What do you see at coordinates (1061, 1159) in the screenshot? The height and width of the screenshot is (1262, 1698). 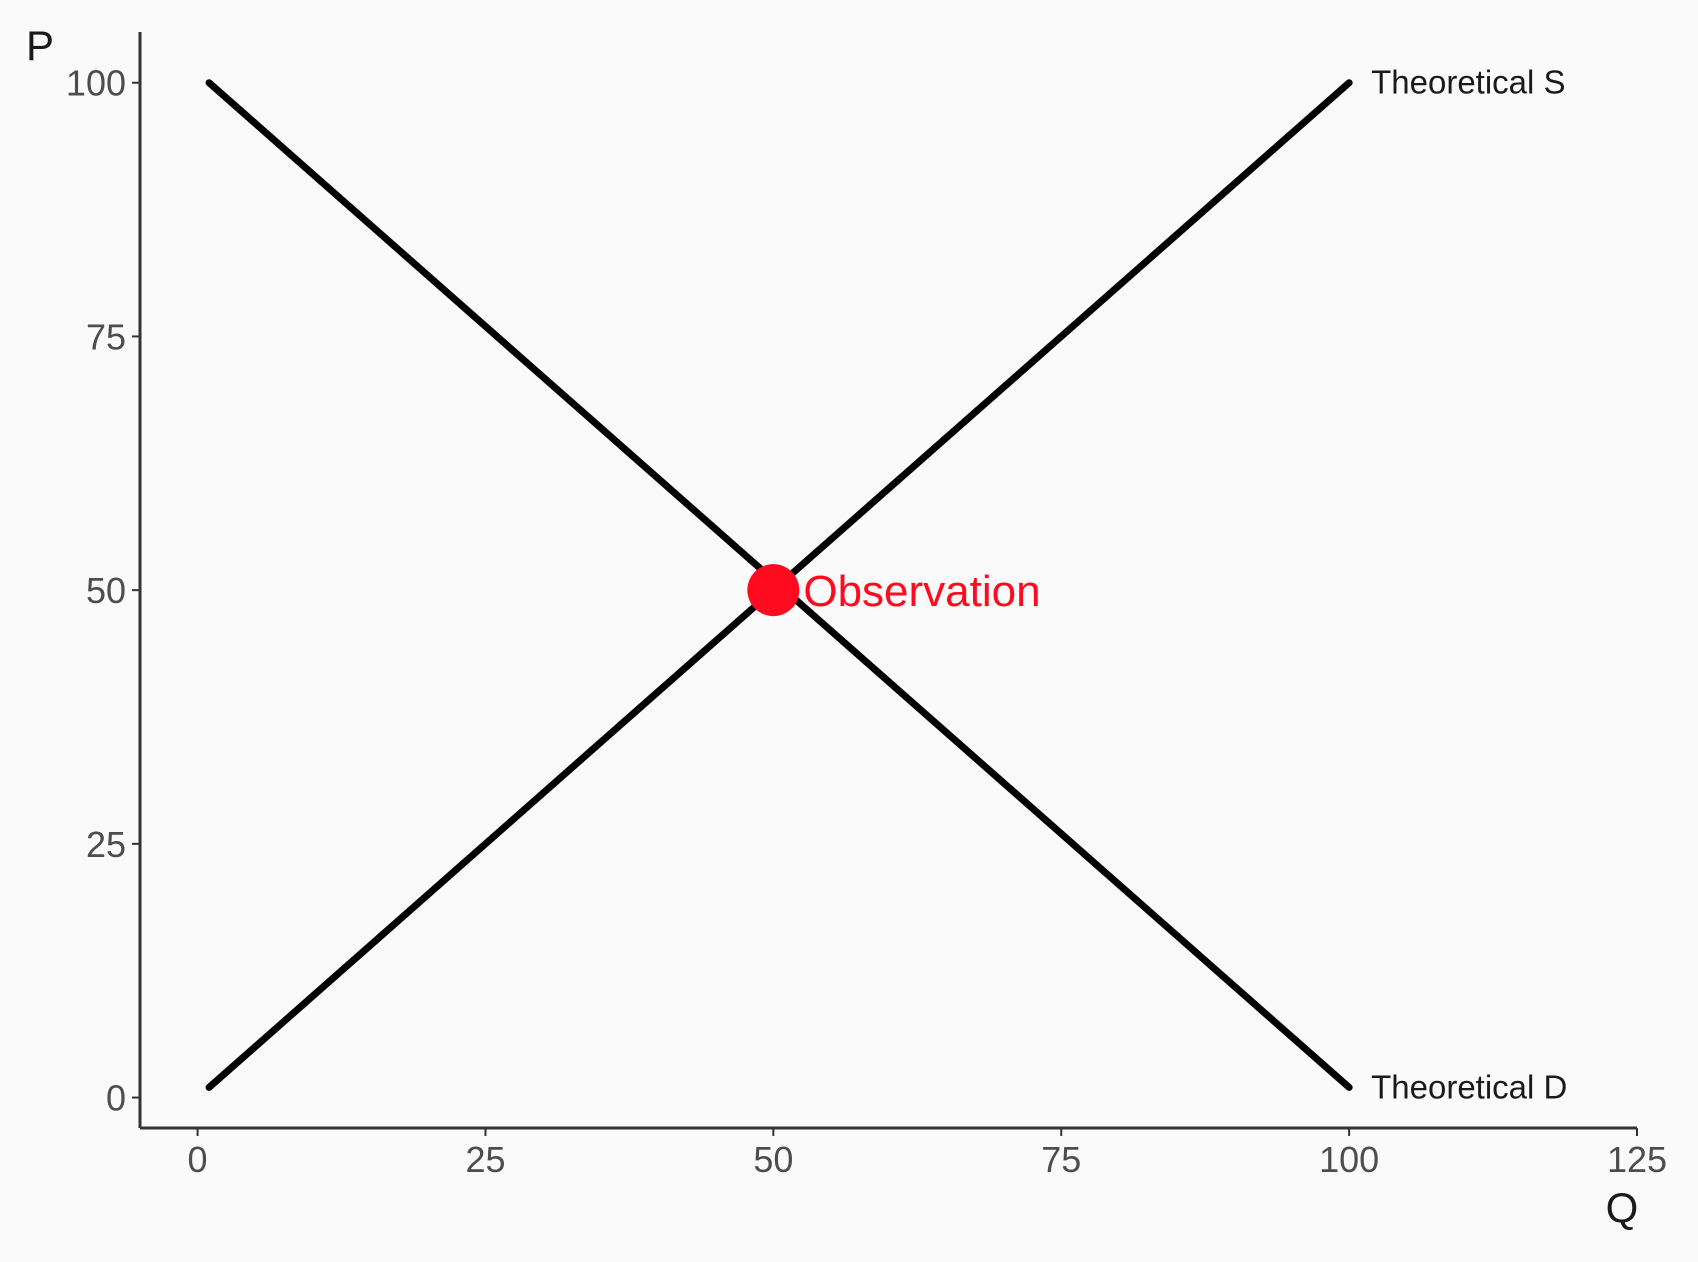 I see `x-tick-label: 75` at bounding box center [1061, 1159].